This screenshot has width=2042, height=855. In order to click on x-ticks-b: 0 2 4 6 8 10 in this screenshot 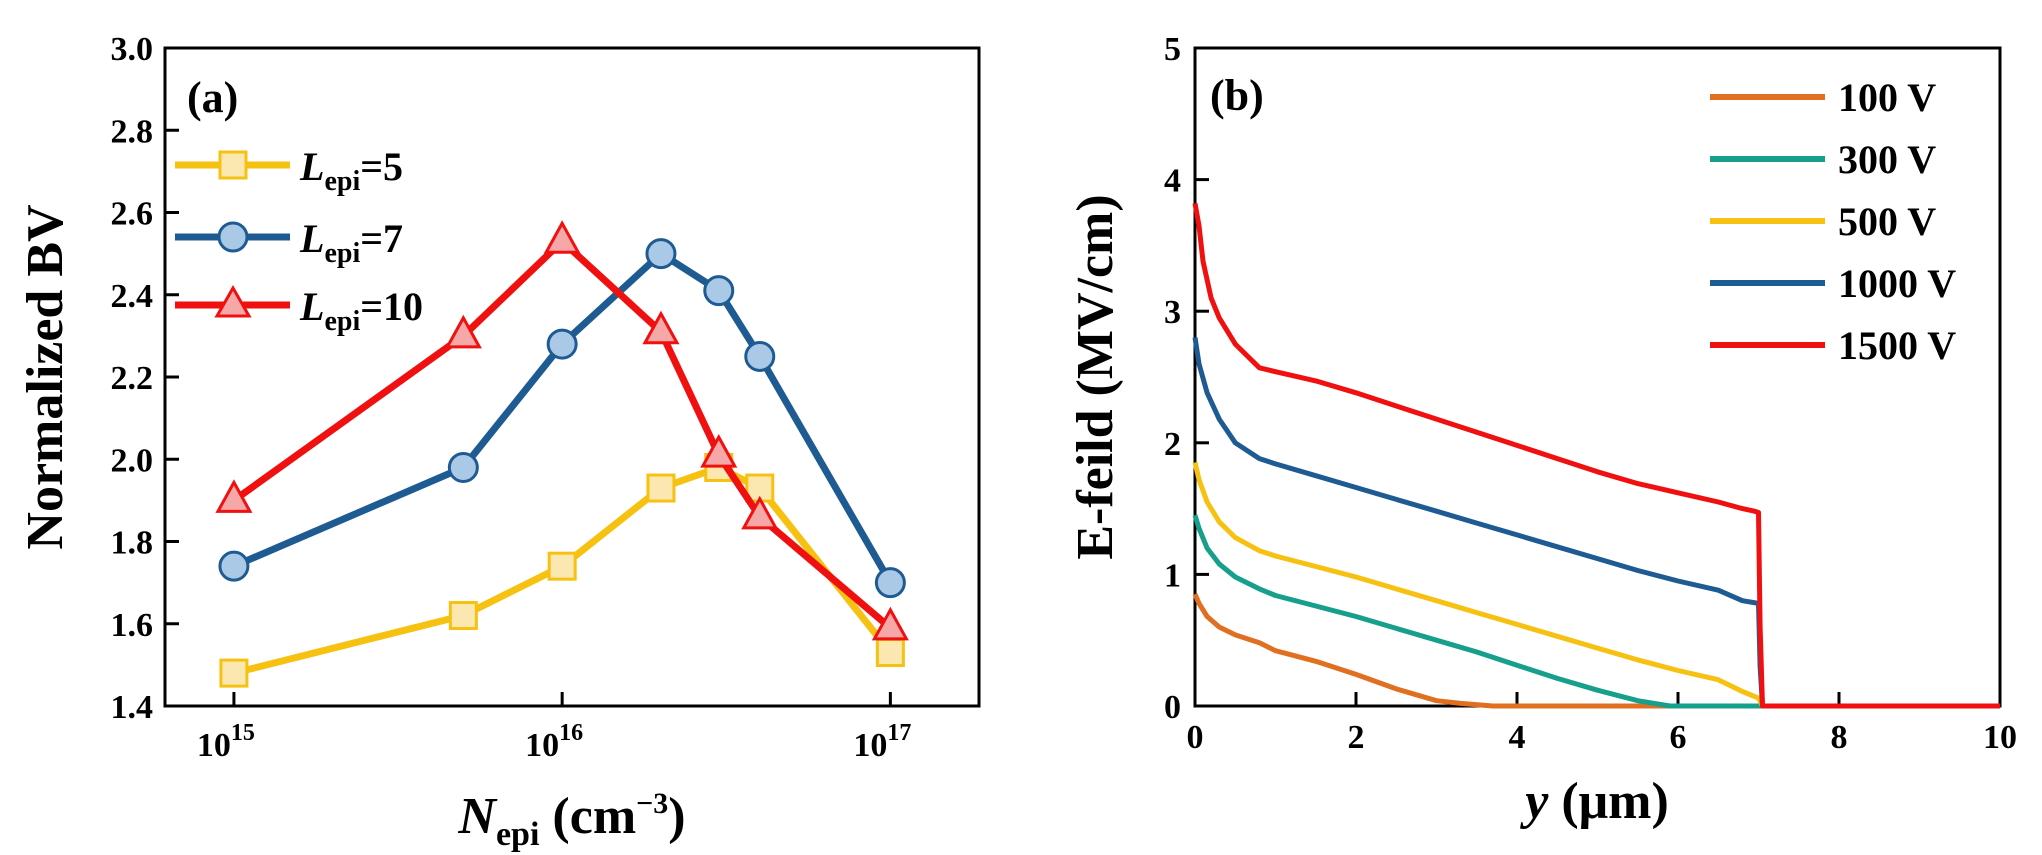, I will do `click(1602, 724)`.